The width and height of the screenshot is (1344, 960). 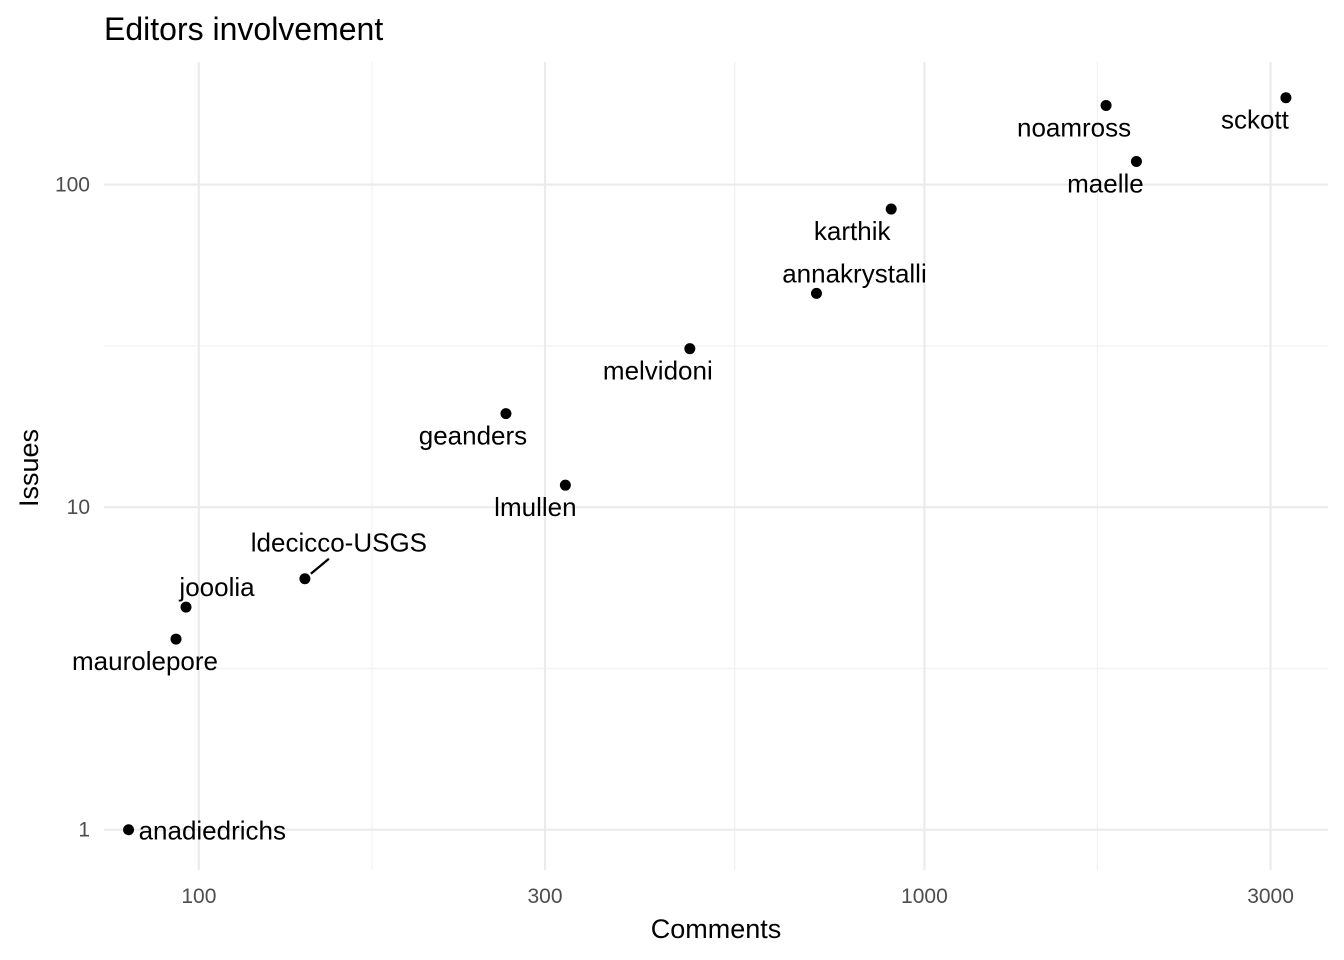 I want to click on label-connectors, so click(x=320, y=566).